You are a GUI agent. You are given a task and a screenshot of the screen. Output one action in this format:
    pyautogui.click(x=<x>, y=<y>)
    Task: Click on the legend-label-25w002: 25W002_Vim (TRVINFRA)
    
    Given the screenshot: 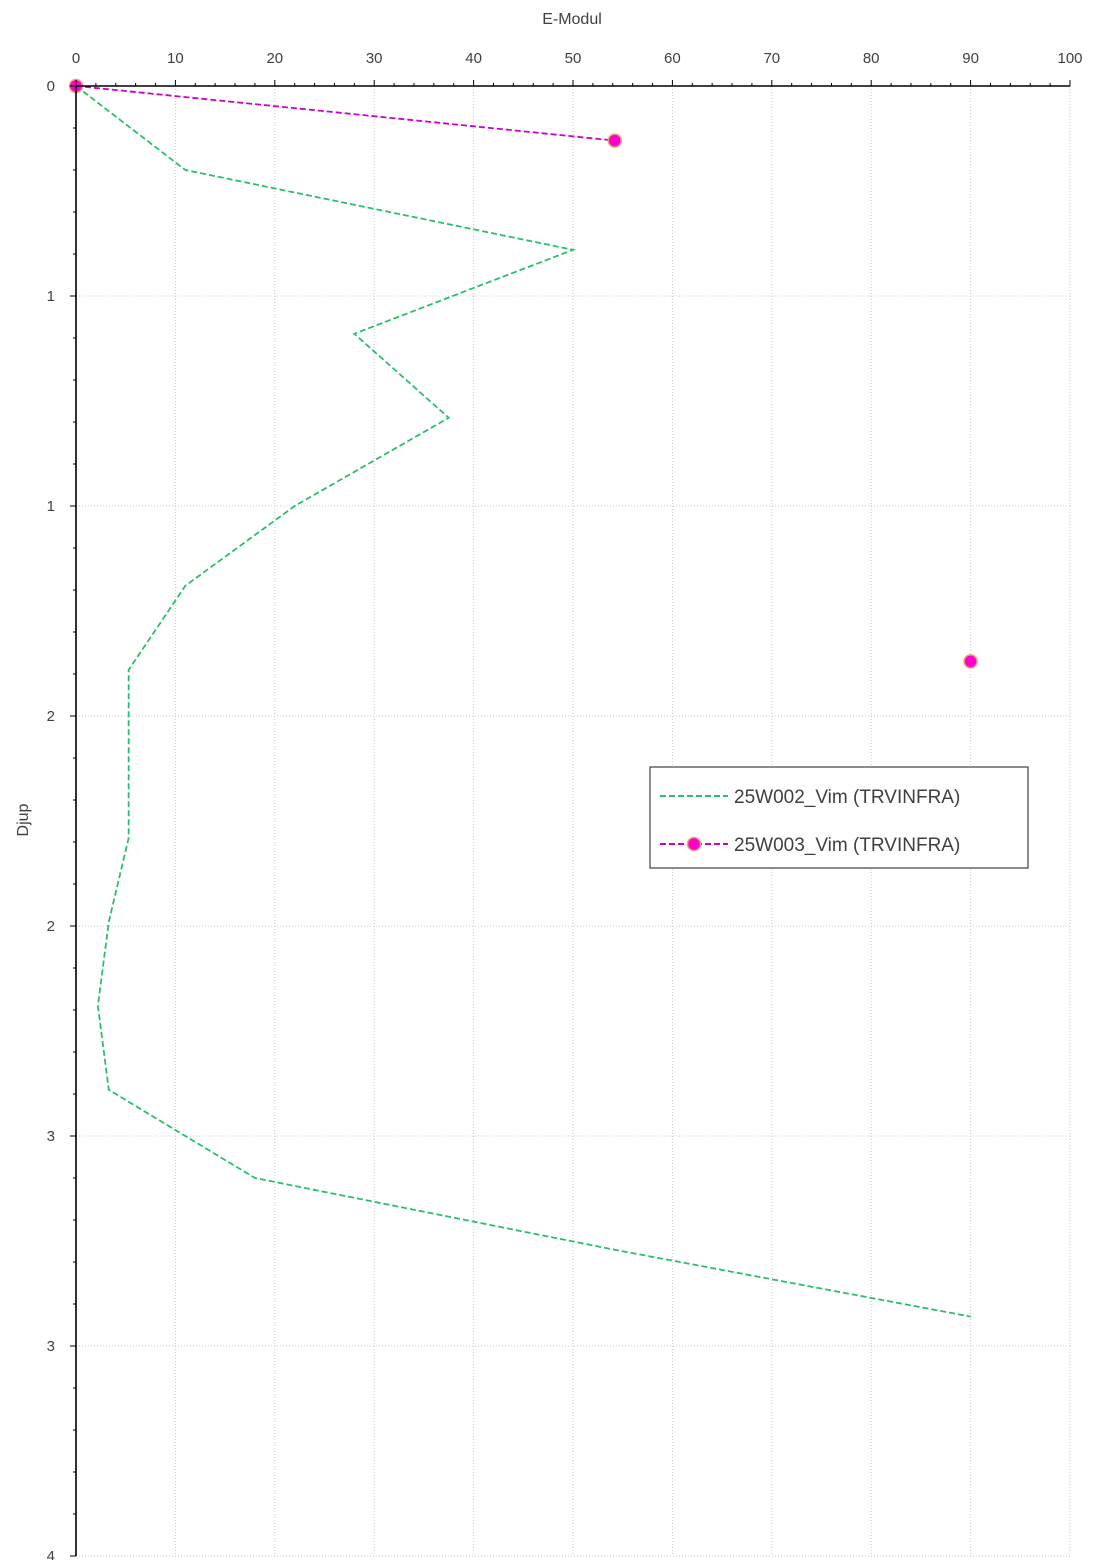 What is the action you would take?
    pyautogui.click(x=847, y=797)
    